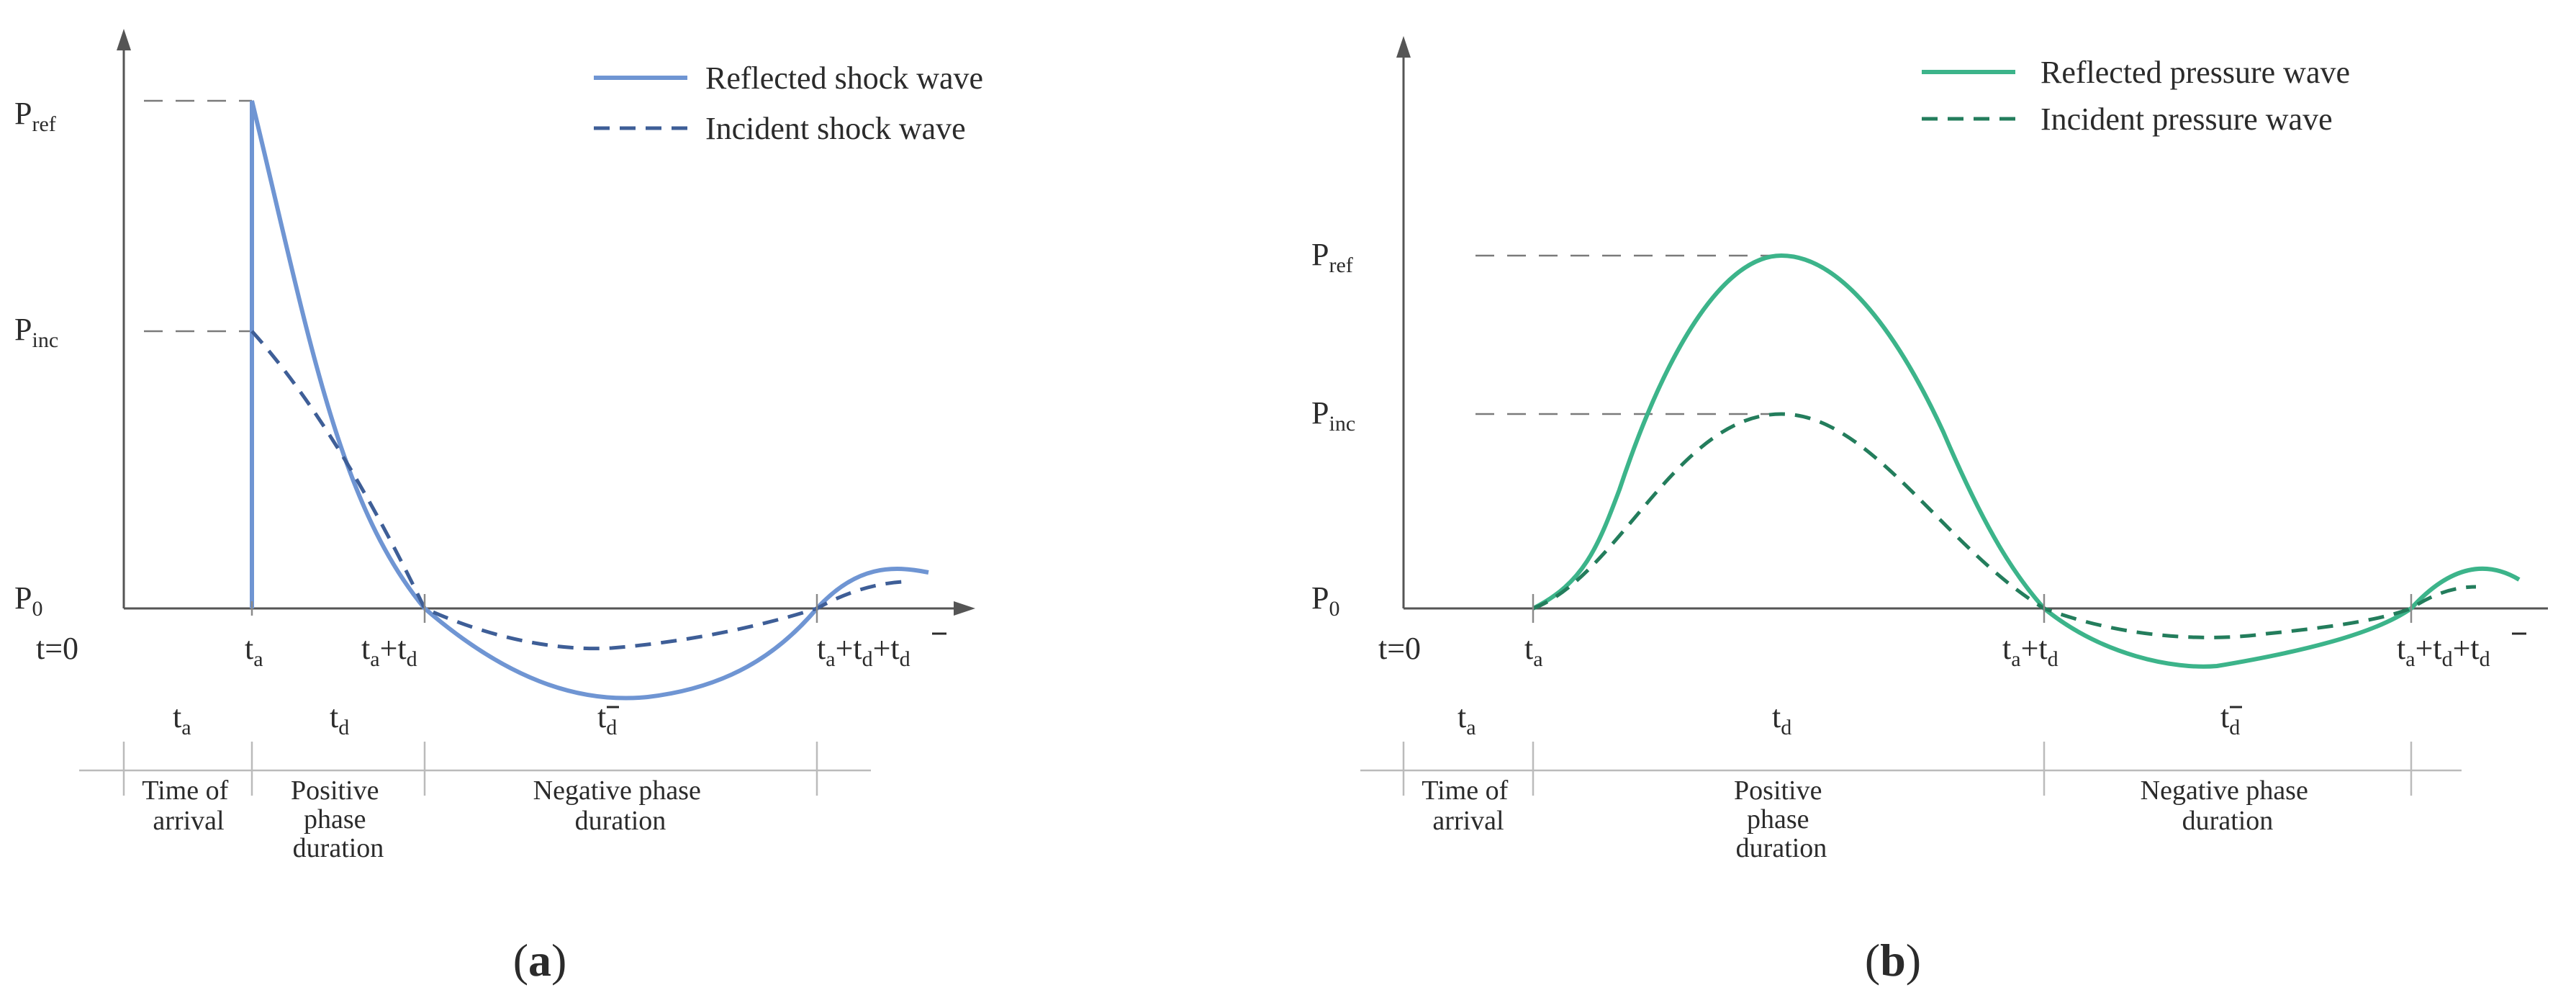 The height and width of the screenshot is (1003, 2576). Describe the element at coordinates (1781, 719) in the screenshot. I see `panel-b-dur-td: td` at that location.